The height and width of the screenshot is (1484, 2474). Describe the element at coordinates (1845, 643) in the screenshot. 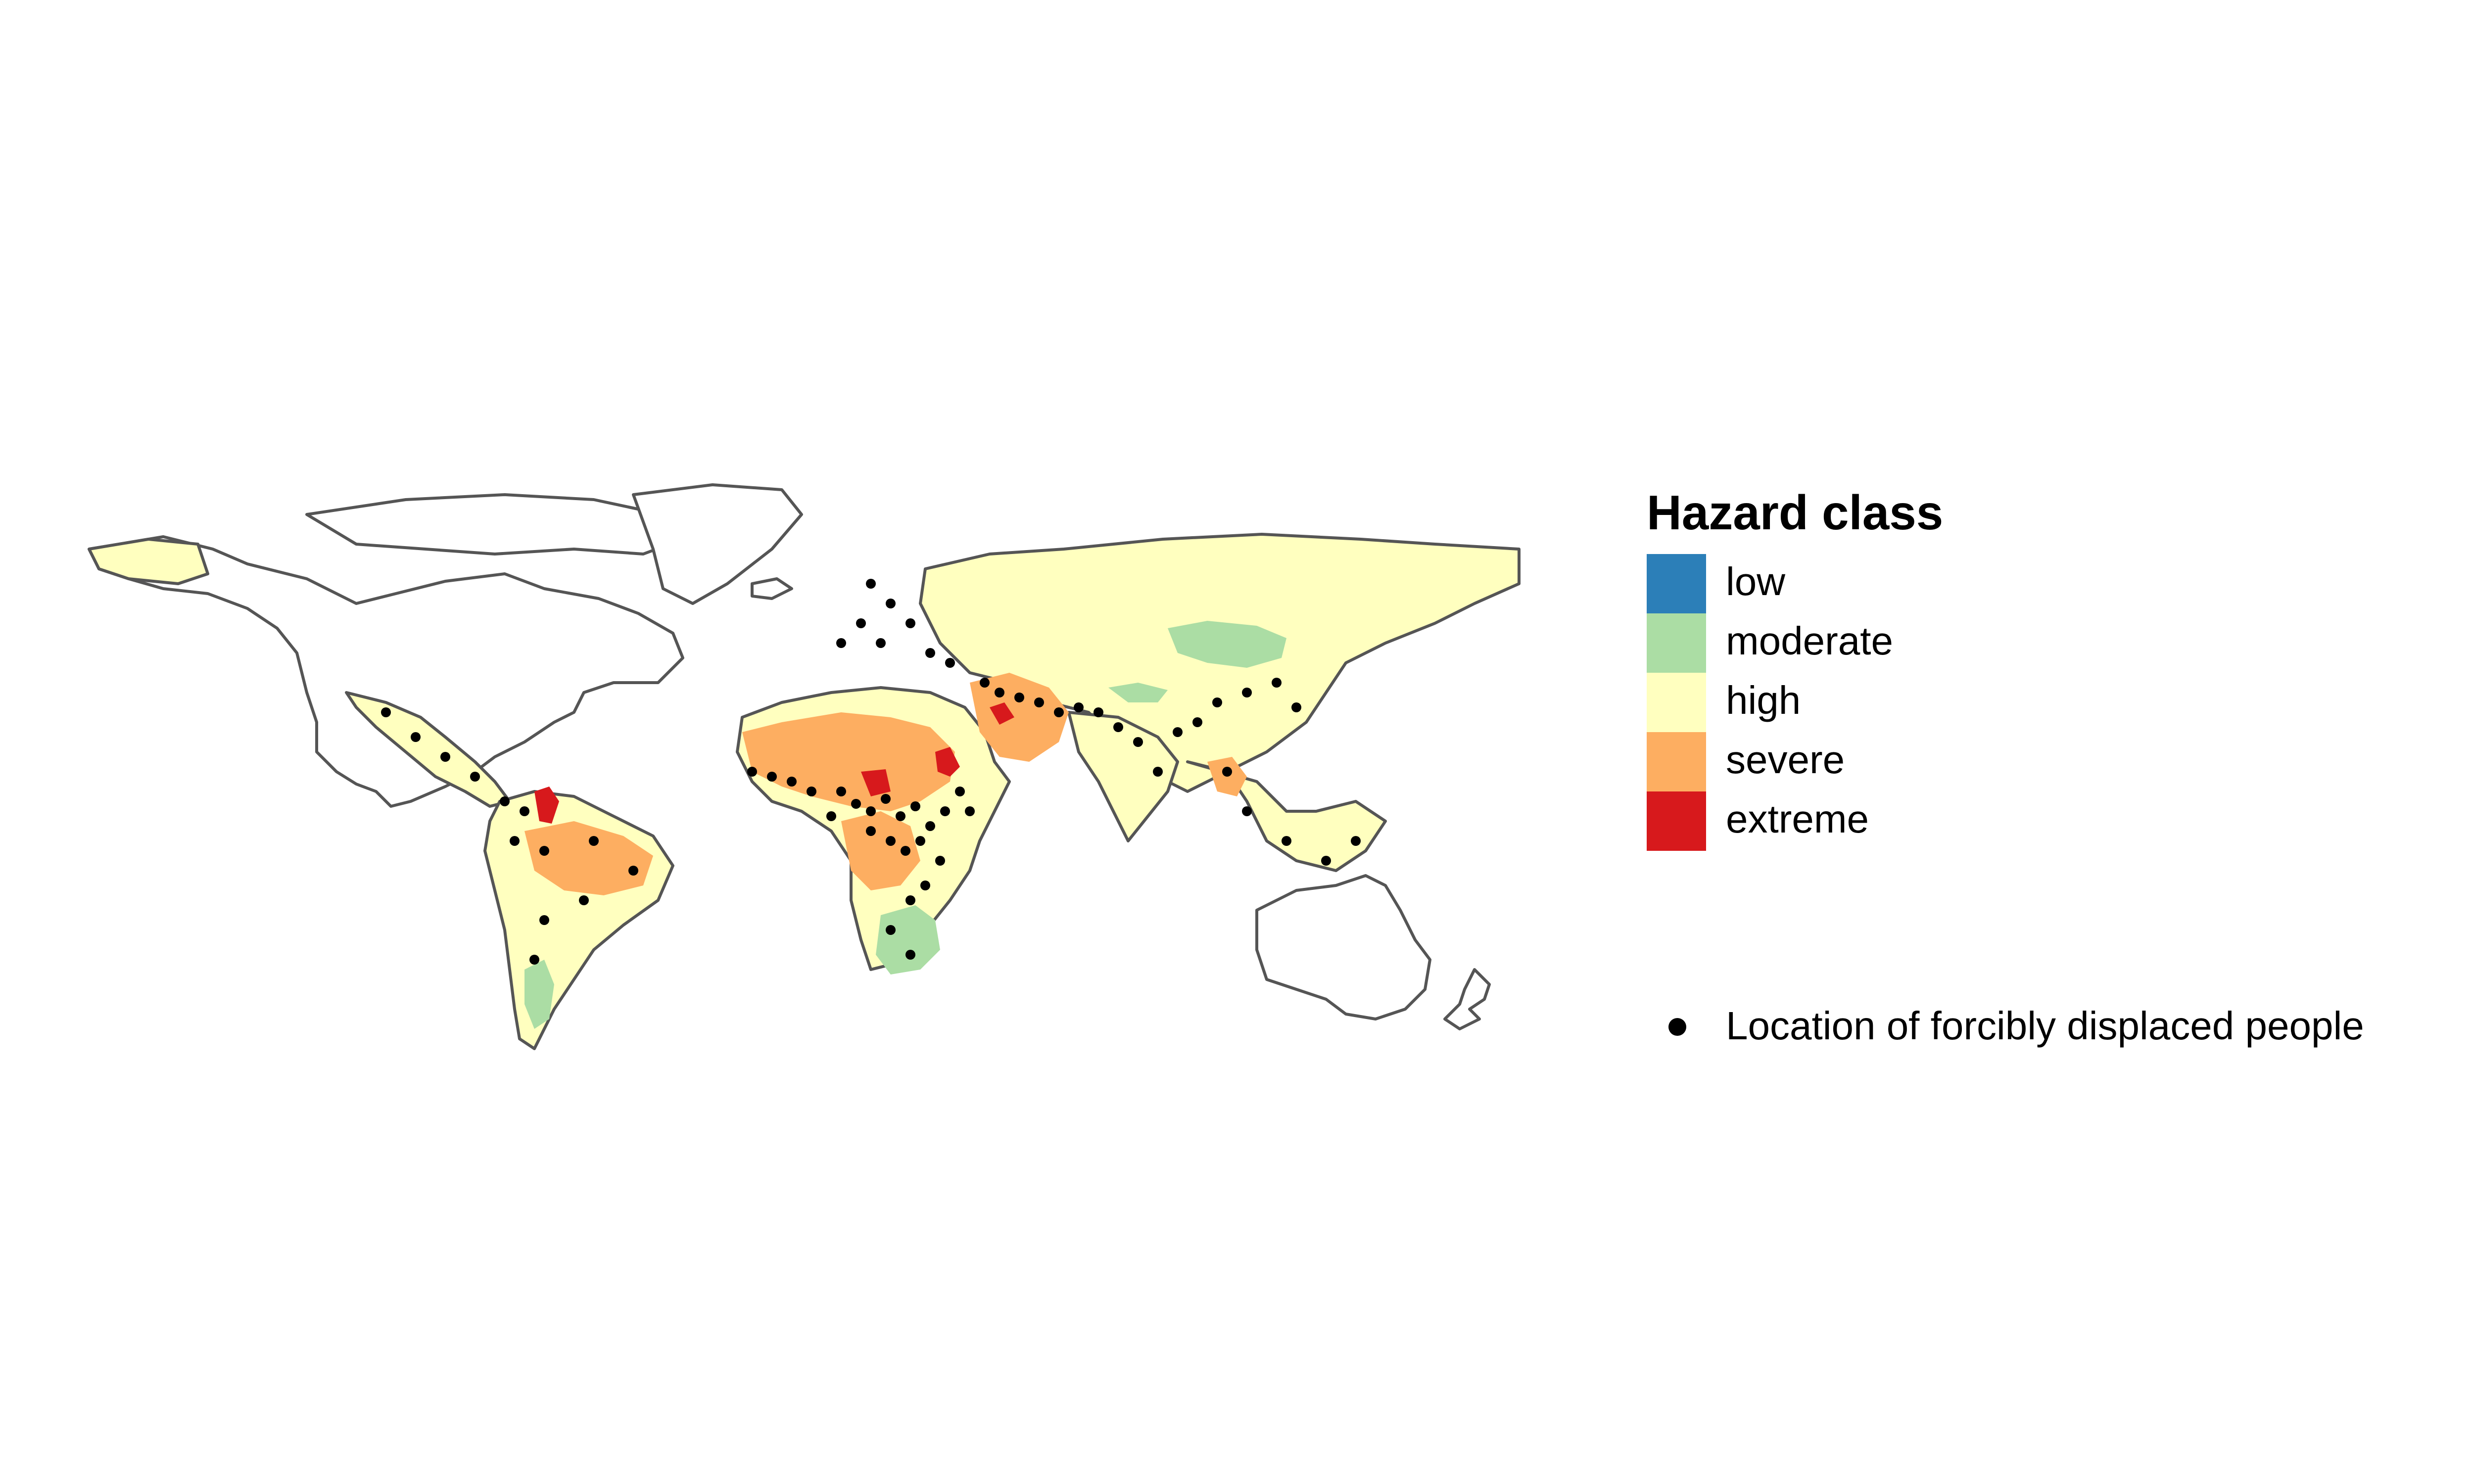

I see `legend-item-moderate: moderate` at that location.